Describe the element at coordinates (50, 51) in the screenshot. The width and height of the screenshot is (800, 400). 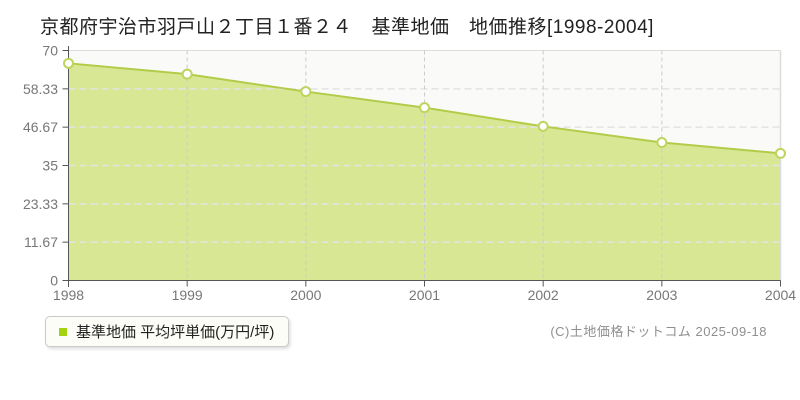
I see `y-tick-label-70: 70` at that location.